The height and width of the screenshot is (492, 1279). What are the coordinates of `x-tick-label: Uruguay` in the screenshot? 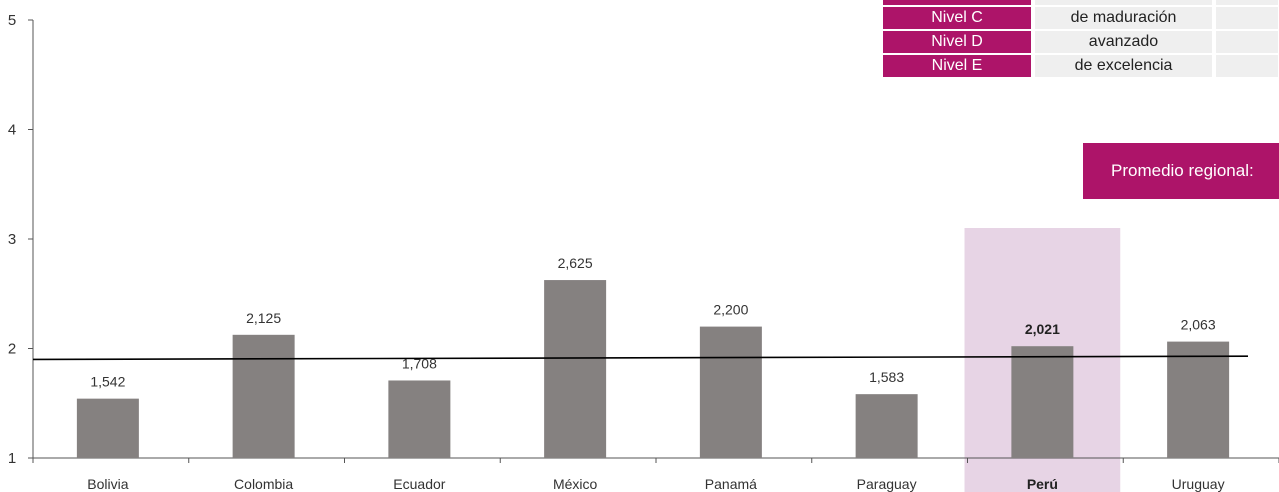 It's located at (1198, 484).